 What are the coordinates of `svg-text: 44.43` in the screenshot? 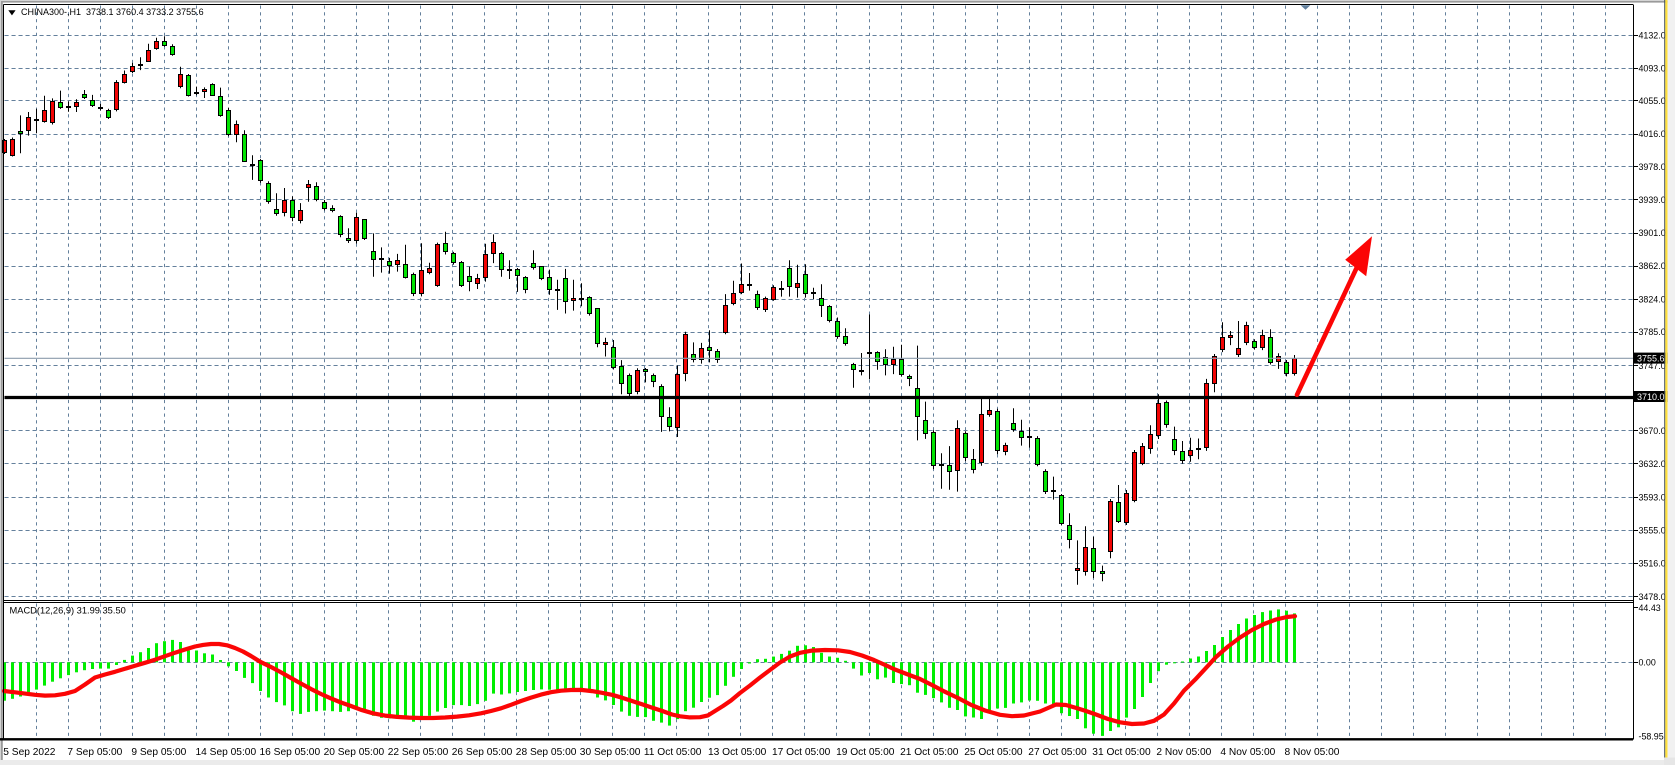 It's located at (1650, 608).